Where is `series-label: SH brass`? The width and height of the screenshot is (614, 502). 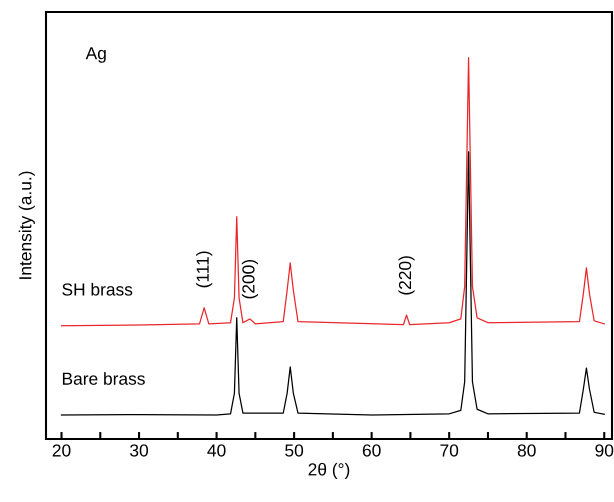 series-label: SH brass is located at coordinates (97, 289).